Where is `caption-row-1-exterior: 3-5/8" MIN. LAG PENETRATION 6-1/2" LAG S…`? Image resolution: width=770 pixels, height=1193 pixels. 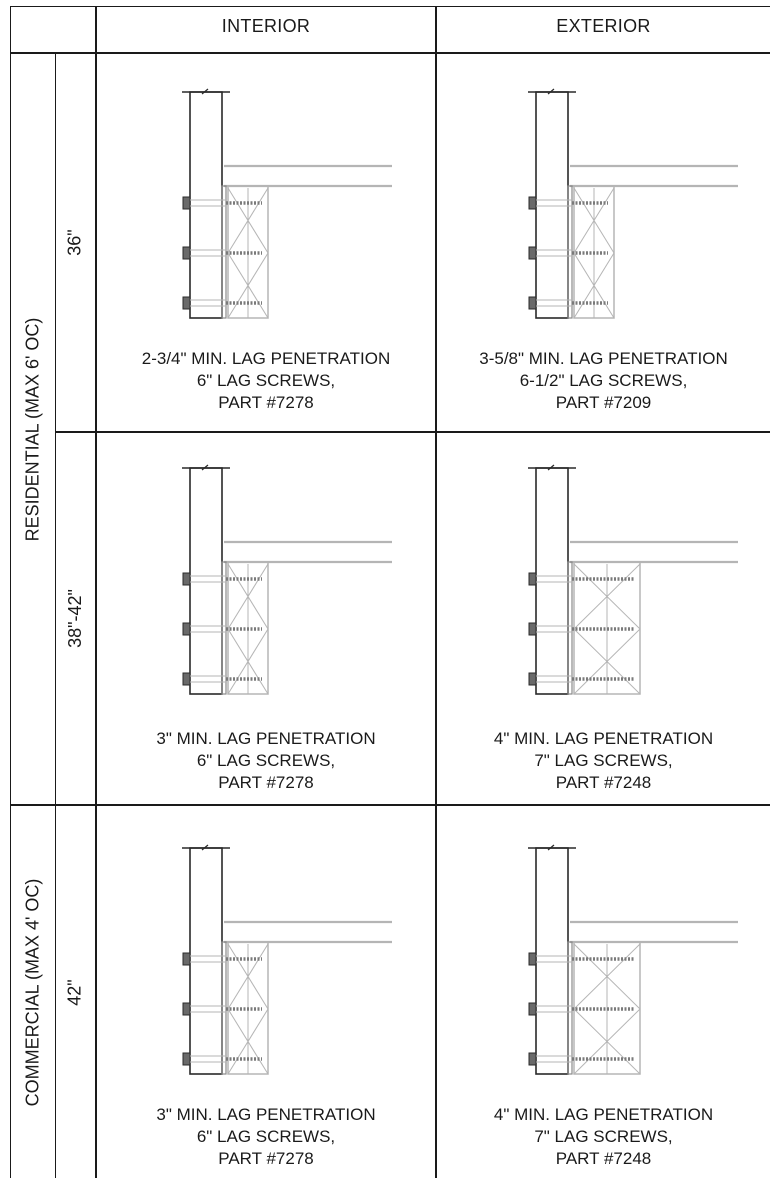
caption-row-1-exterior: 3-5/8" MIN. LAG PENETRATION 6-1/2" LAG S… is located at coordinates (603, 381).